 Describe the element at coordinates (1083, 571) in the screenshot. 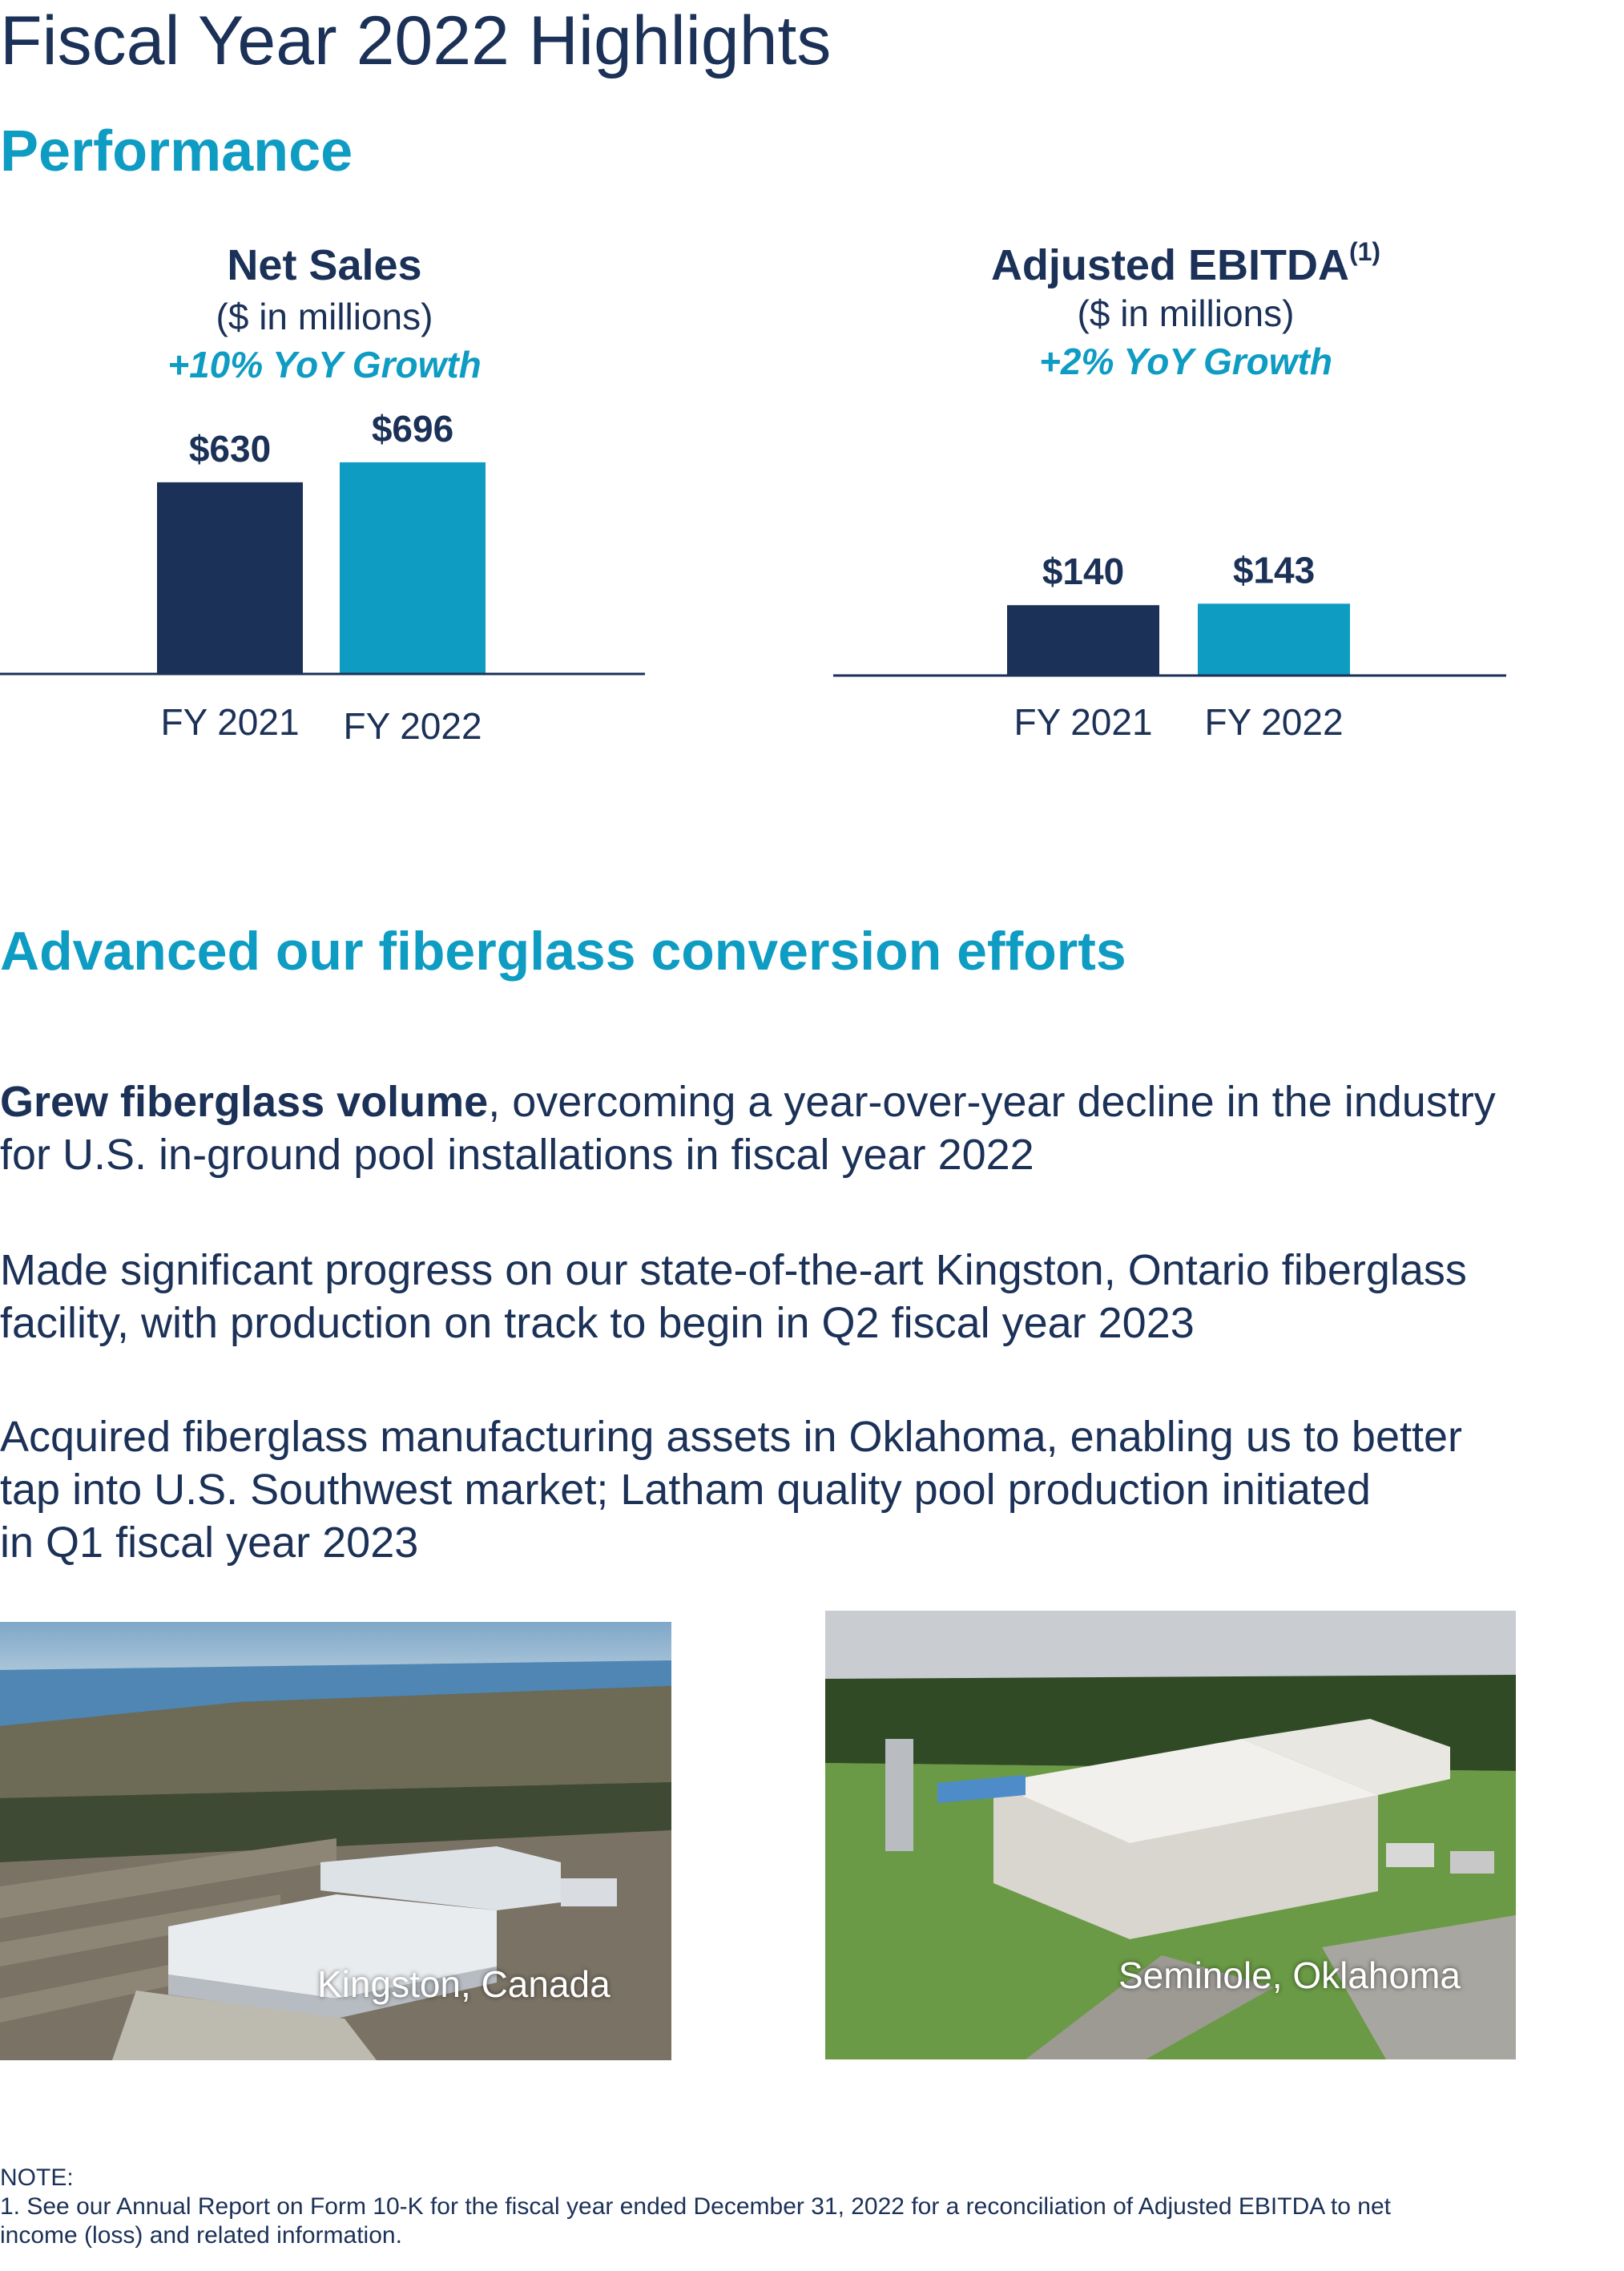

I see `data-label-fy2021: $140` at that location.